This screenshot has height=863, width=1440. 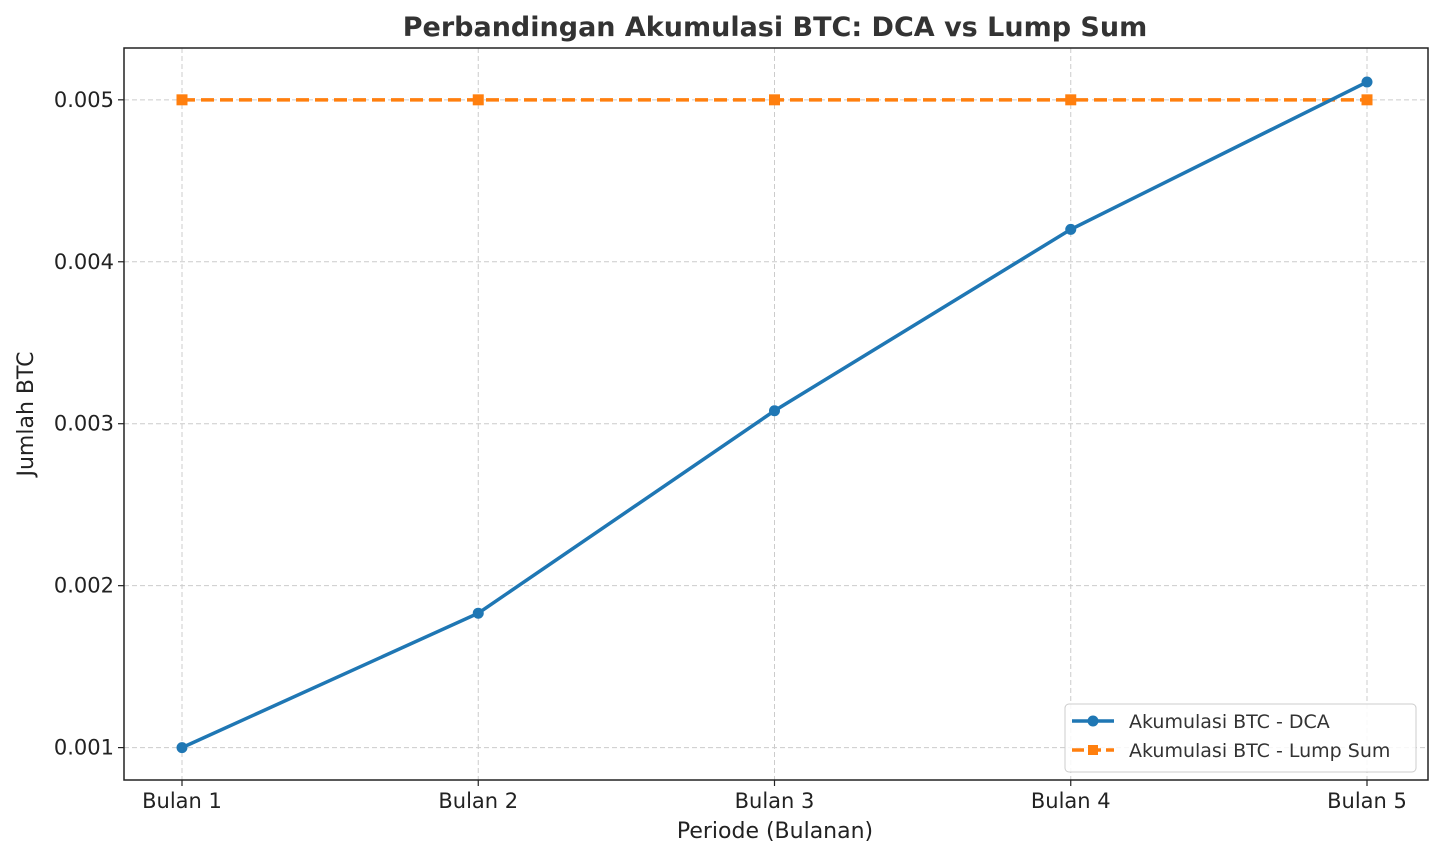 I want to click on y-tick-label: 0.002, so click(x=84, y=586).